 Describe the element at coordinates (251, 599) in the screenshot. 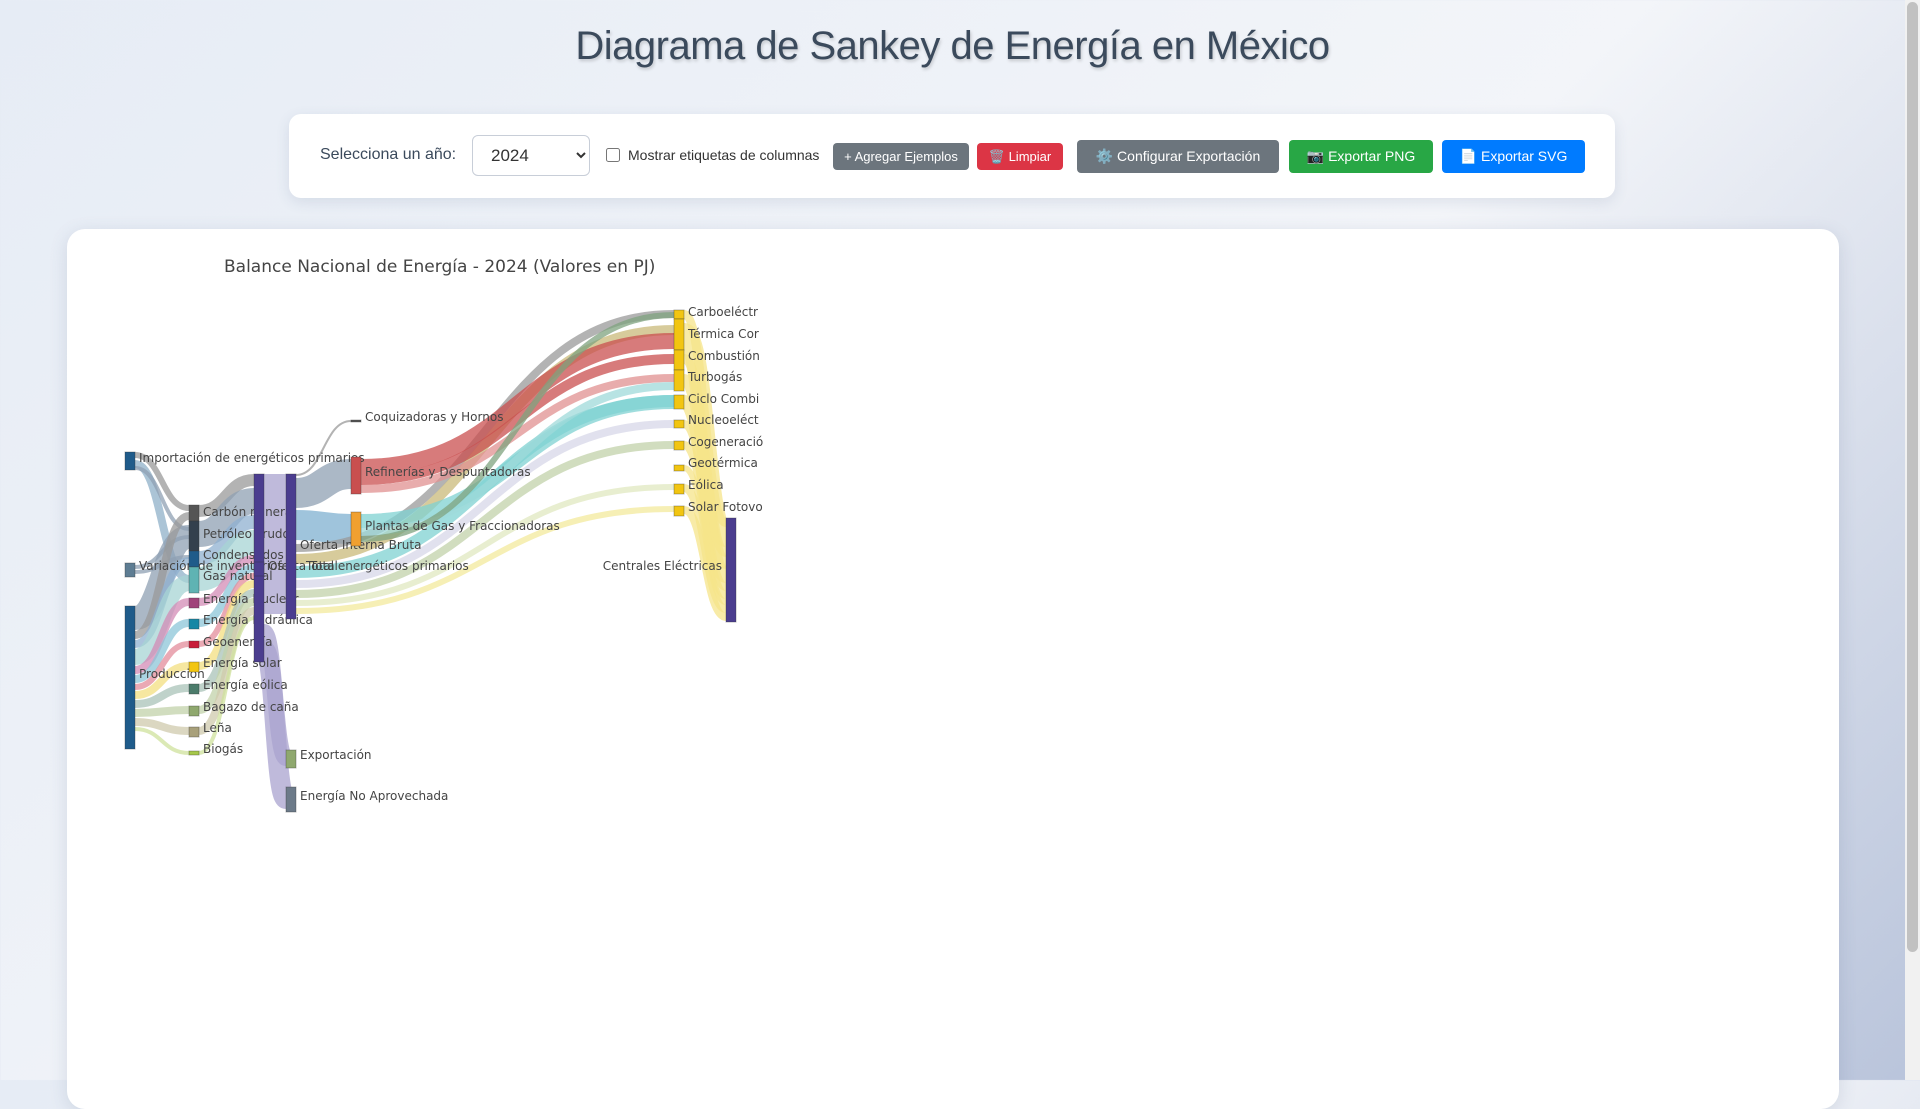

I see `sankey-node-label-nuclear: Energía Nuclear` at that location.